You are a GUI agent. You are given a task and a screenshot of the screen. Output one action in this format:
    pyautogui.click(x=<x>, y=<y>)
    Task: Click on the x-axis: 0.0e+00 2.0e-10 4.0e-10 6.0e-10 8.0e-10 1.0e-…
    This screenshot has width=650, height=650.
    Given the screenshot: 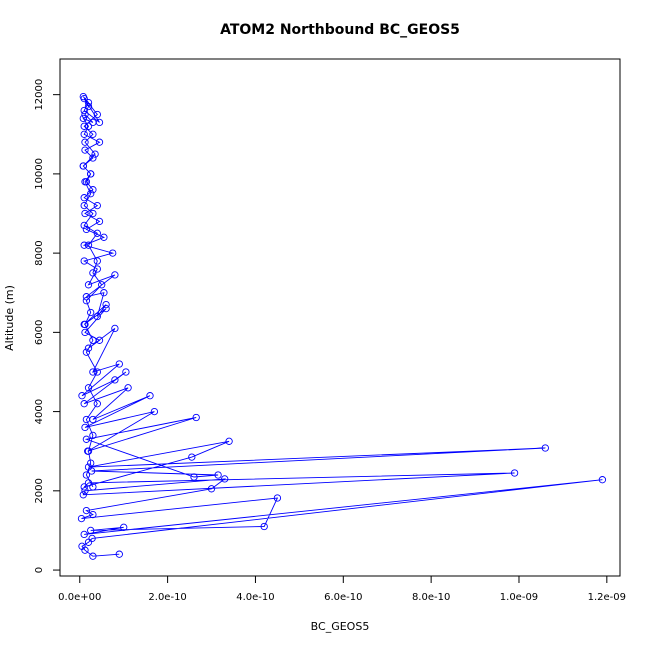 What is the action you would take?
    pyautogui.click(x=342, y=589)
    